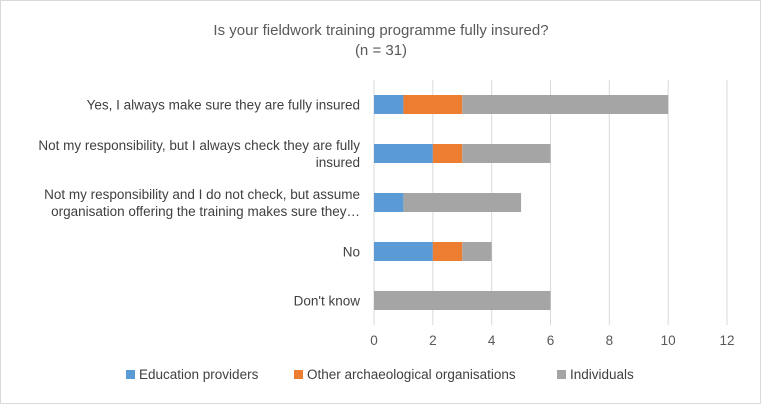 This screenshot has width=761, height=405. Describe the element at coordinates (351, 252) in the screenshot. I see `category-label: No` at that location.